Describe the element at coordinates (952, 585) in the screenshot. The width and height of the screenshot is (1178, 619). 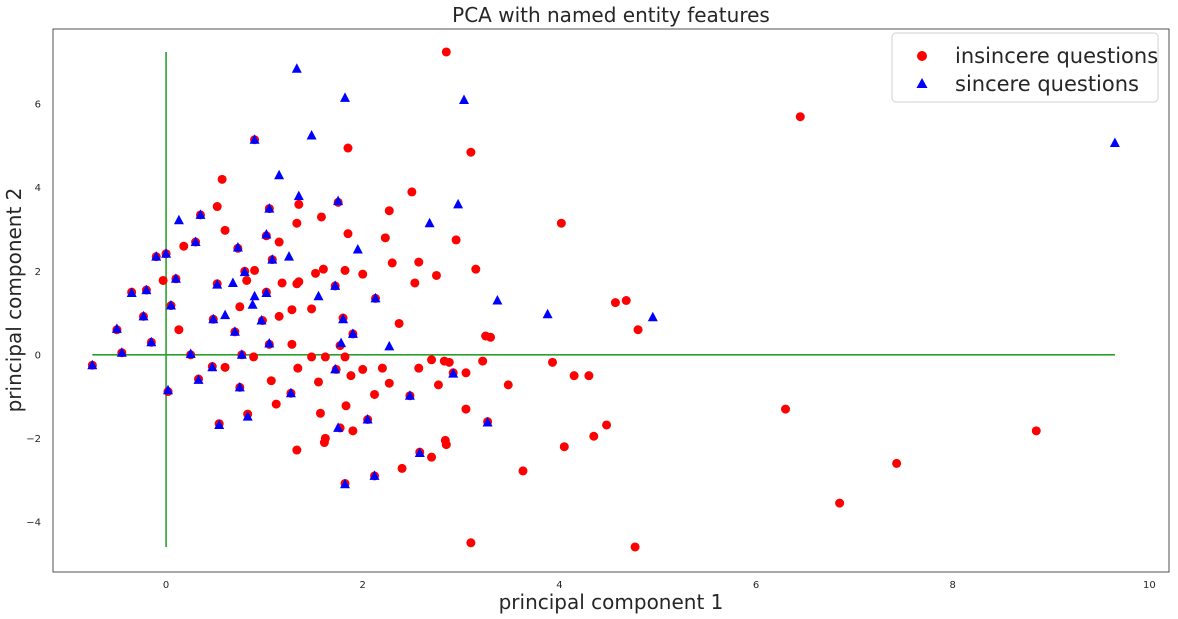
I see `x-tick-label: 8` at that location.